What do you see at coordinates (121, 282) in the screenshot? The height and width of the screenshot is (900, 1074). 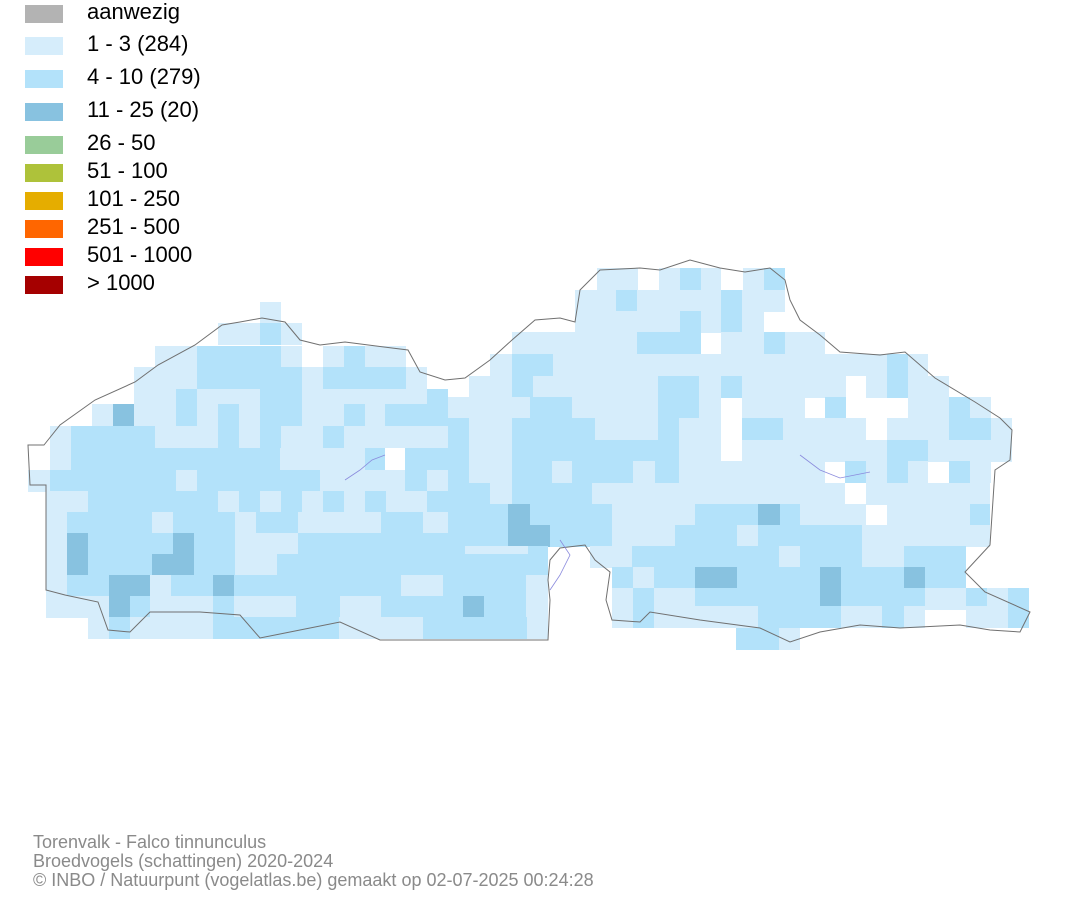 I see `legend-label: > 1000` at bounding box center [121, 282].